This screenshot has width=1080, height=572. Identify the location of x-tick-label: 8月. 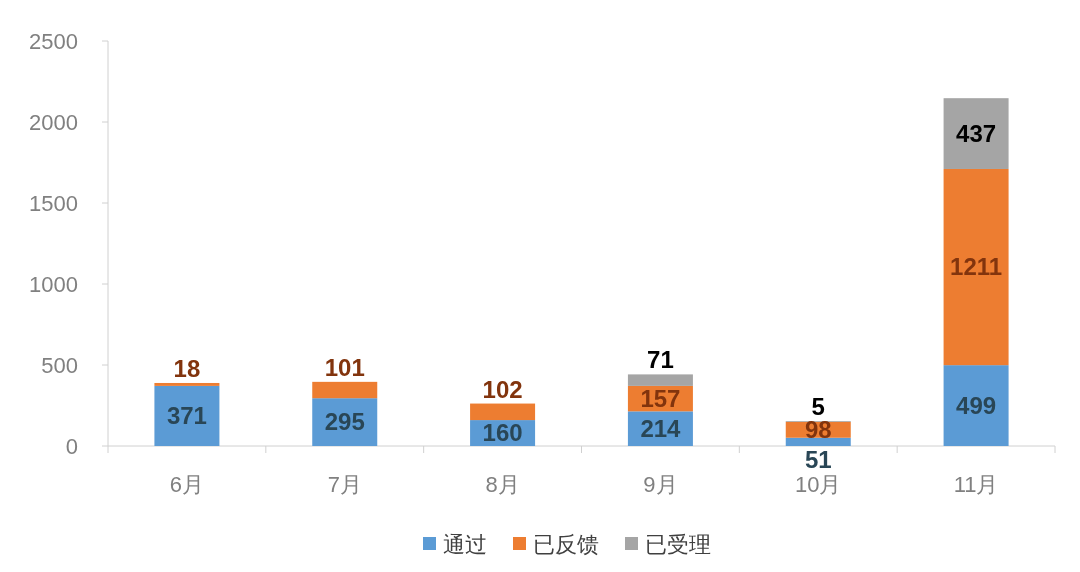
(502, 484).